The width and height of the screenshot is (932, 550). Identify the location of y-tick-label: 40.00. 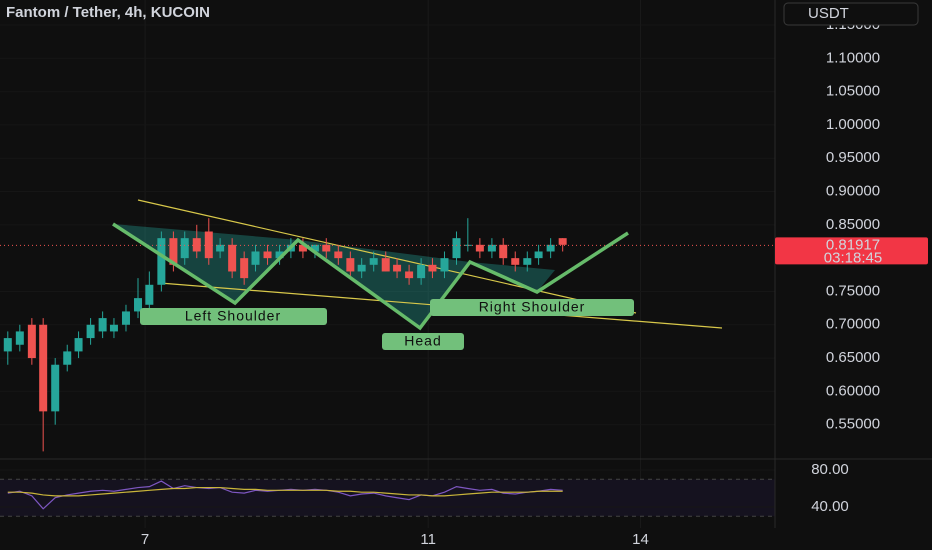
(830, 506).